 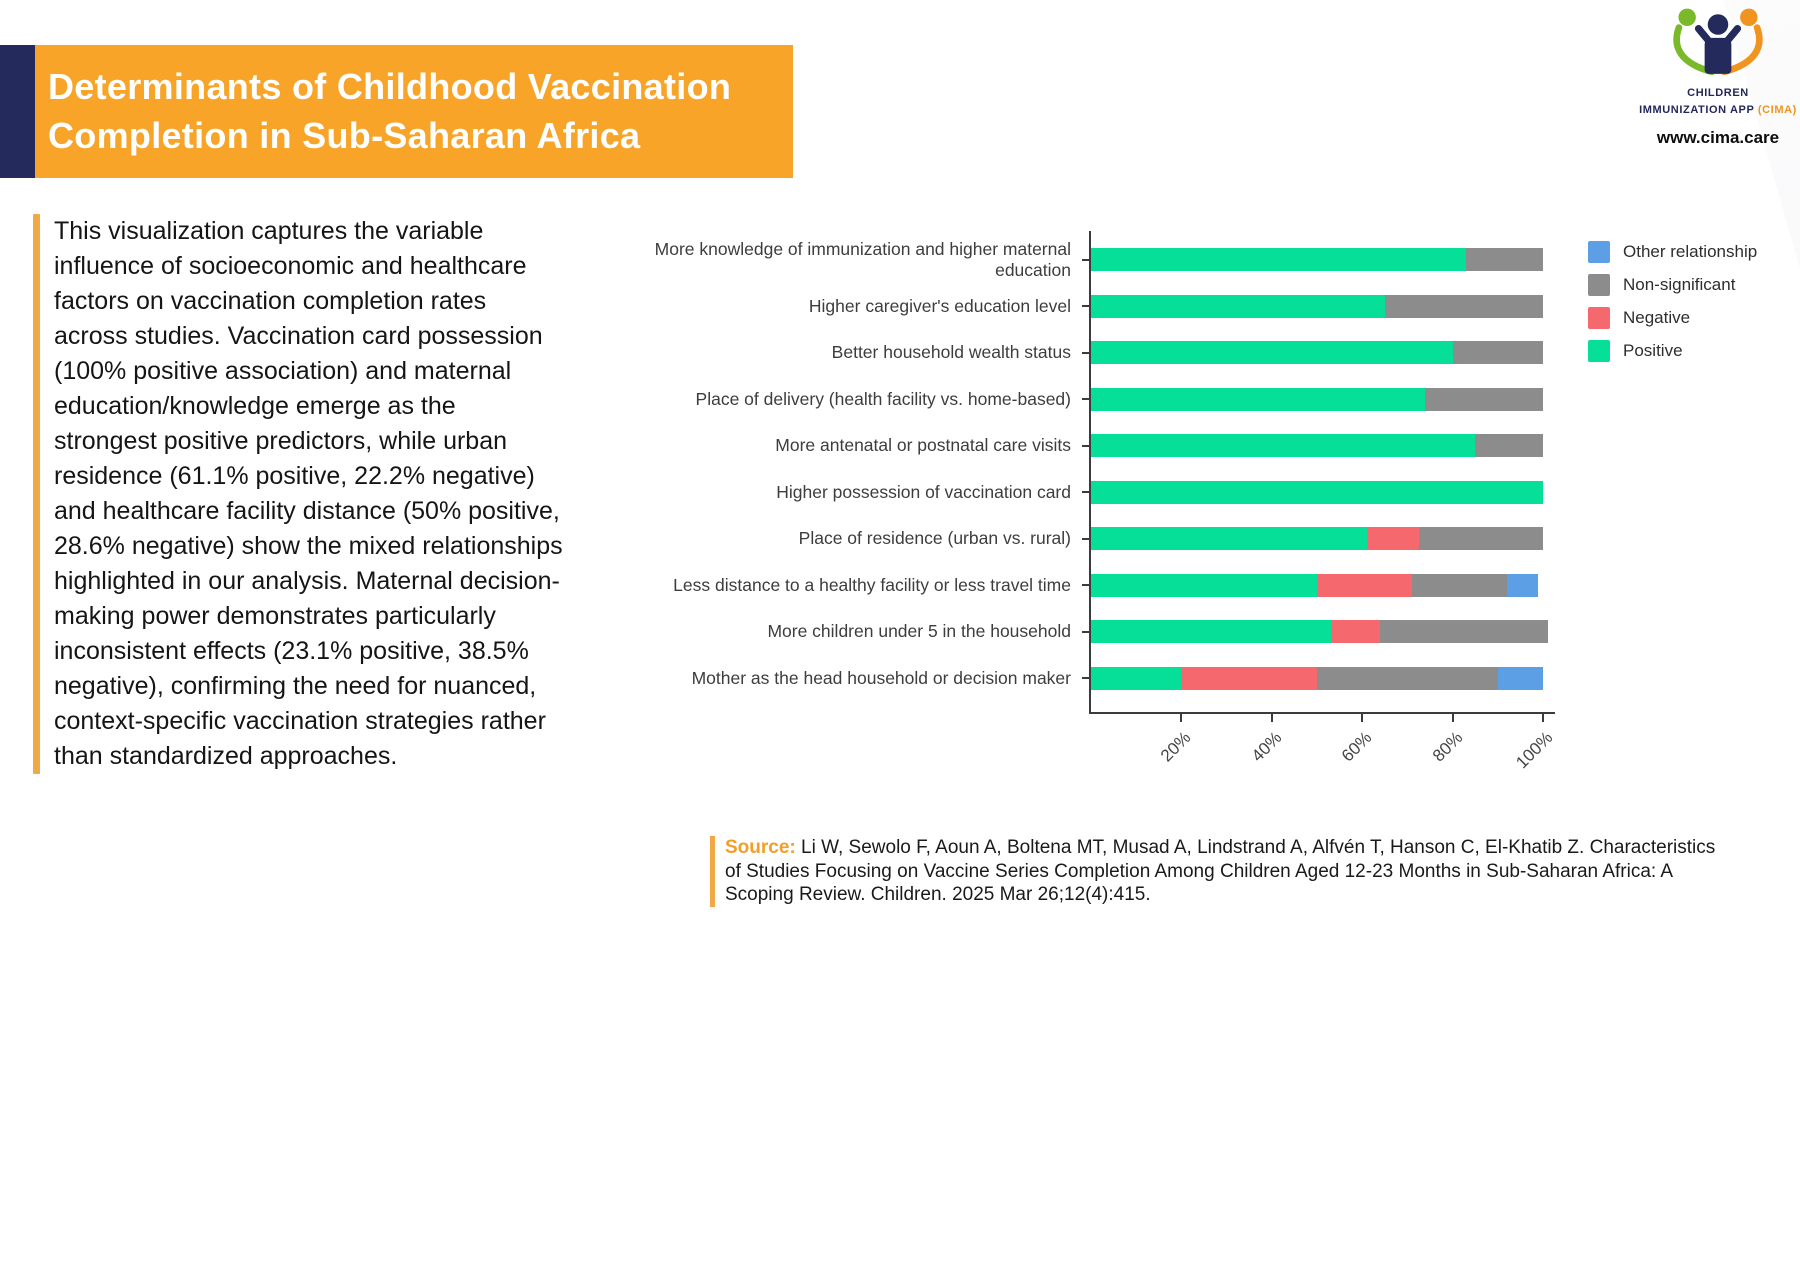 I want to click on navy-accent-block, so click(x=17, y=111).